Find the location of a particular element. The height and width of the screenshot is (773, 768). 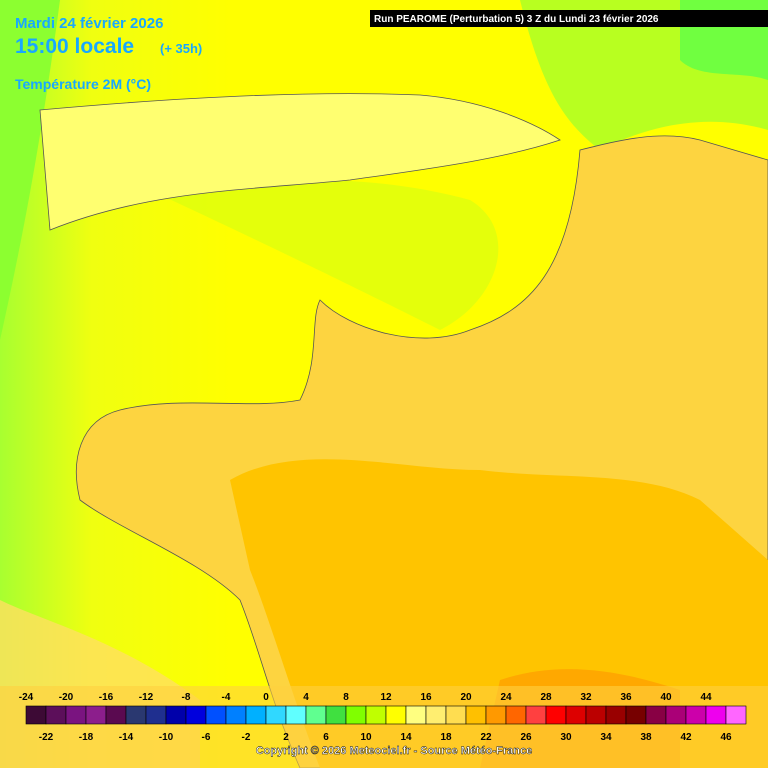

legend-label: 36 is located at coordinates (626, 697).